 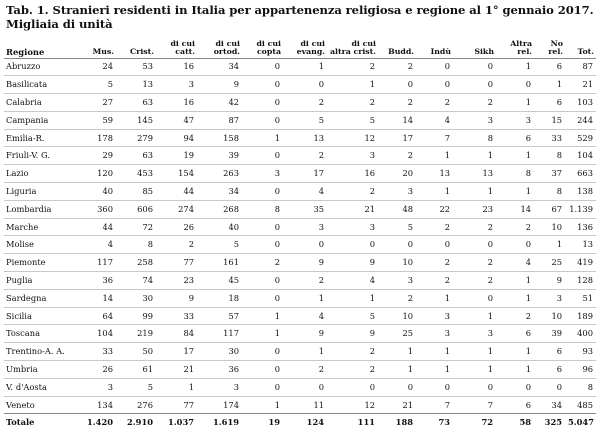 I want to click on total-cell: 73, so click(x=444, y=422).